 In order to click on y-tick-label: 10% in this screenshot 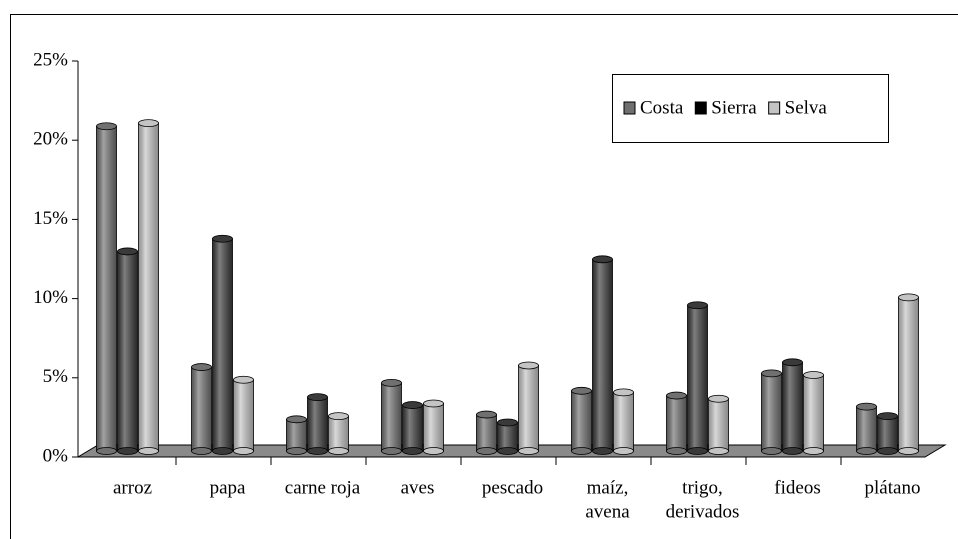, I will do `click(50, 297)`.